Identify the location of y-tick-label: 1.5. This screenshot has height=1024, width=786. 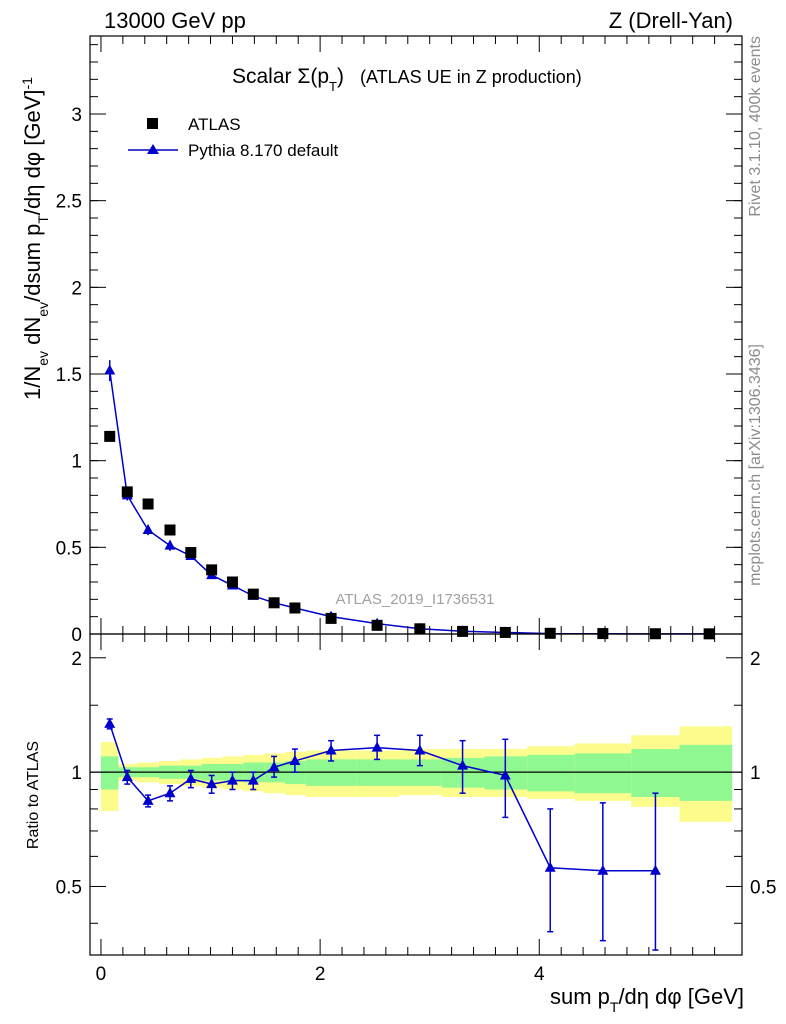
(69, 375).